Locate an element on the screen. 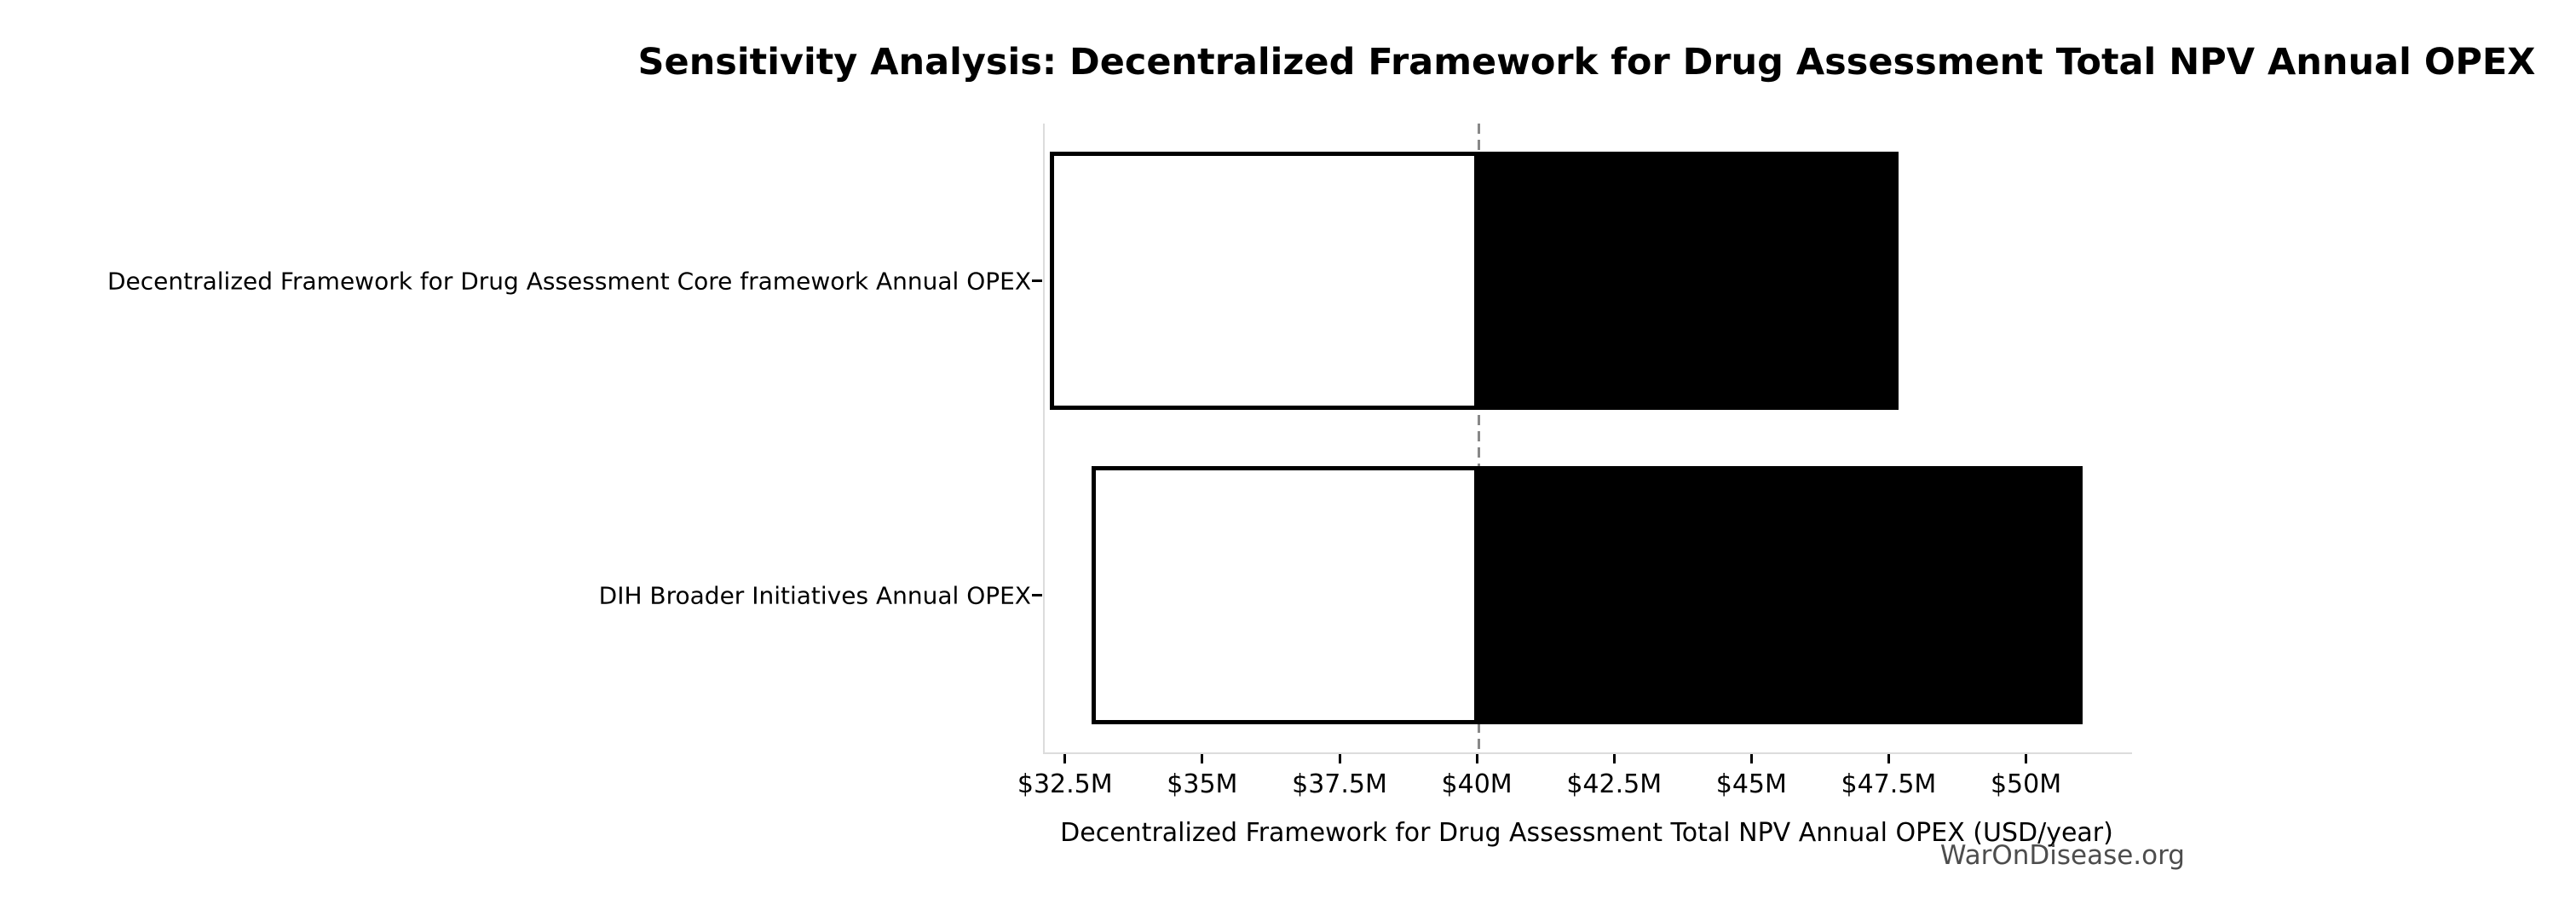 Image resolution: width=2576 pixels, height=916 pixels. y-category-label: DIH Broader Initiatives Annual OPEX is located at coordinates (814, 595).